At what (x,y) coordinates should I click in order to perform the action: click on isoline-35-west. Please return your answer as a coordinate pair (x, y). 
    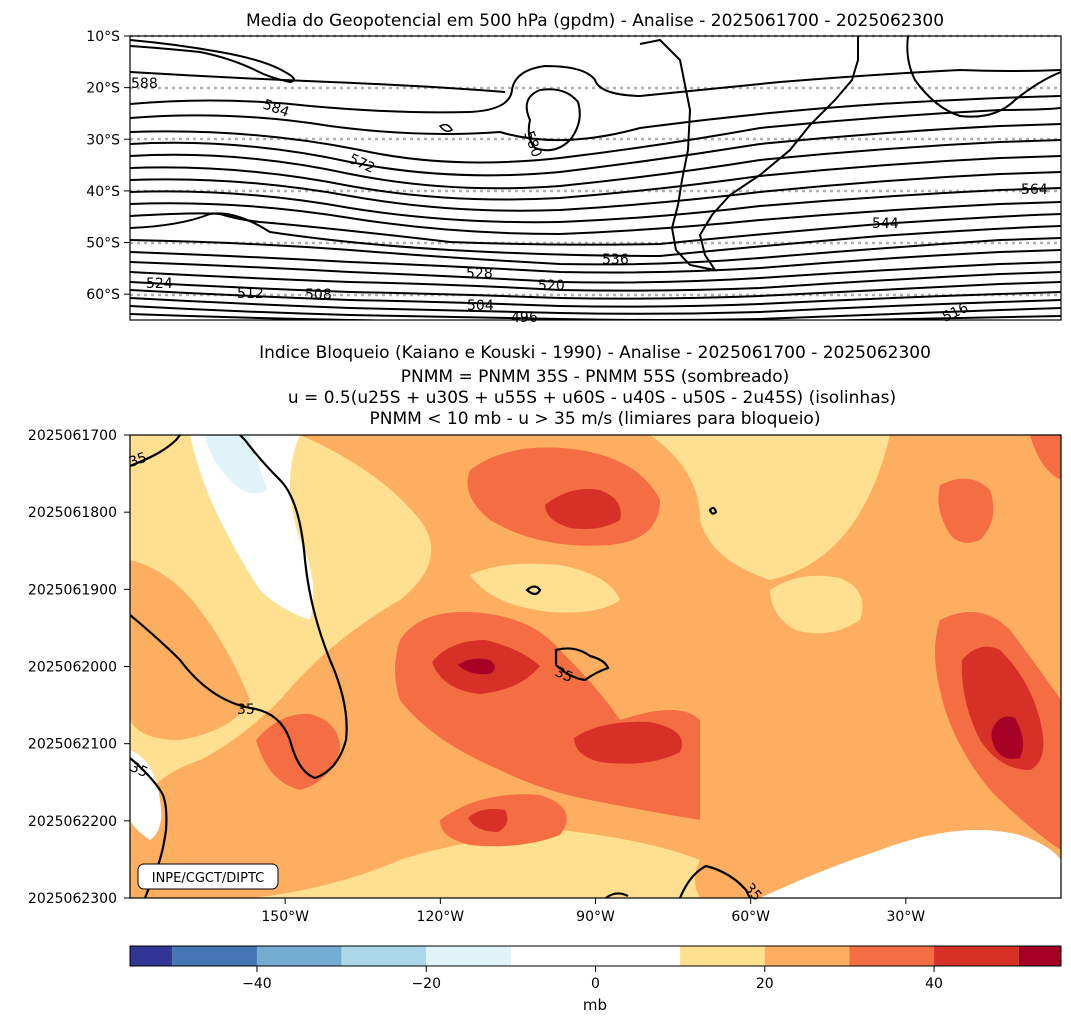
    Looking at the image, I should click on (239, 607).